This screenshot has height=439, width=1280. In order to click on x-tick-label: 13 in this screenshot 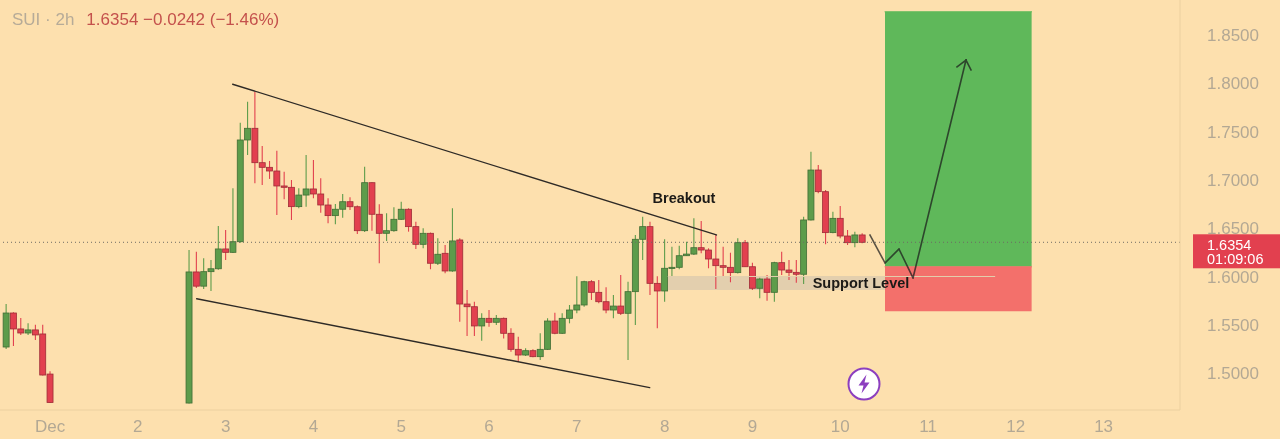, I will do `click(1104, 427)`.